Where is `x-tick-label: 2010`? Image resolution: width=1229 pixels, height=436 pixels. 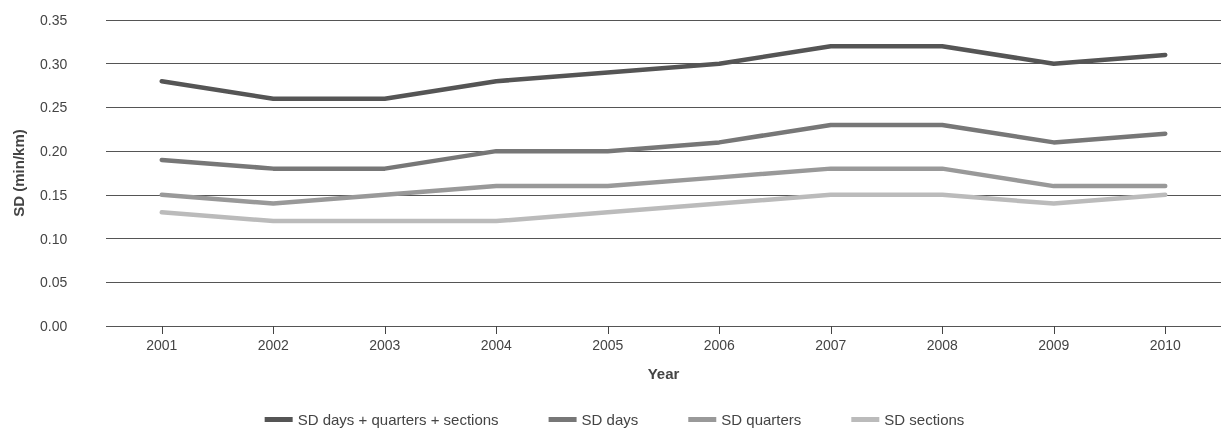
x-tick-label: 2010 is located at coordinates (1165, 345).